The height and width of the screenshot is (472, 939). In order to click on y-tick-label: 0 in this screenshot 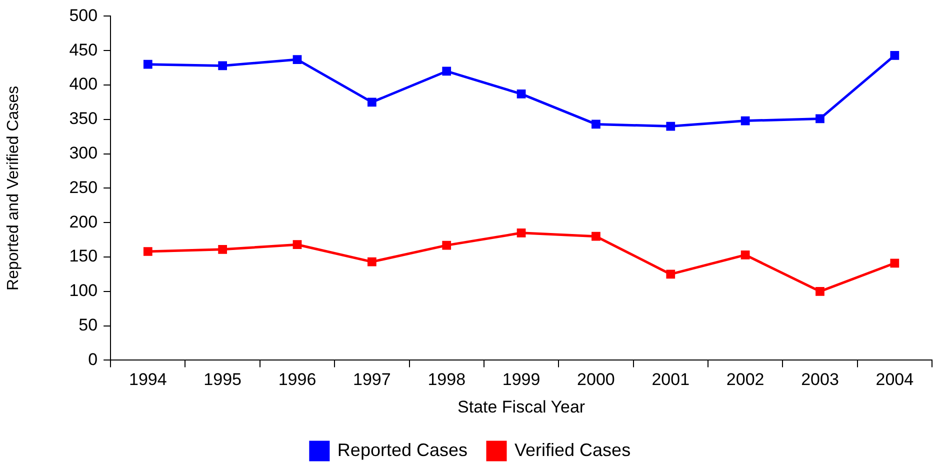, I will do `click(93, 359)`.